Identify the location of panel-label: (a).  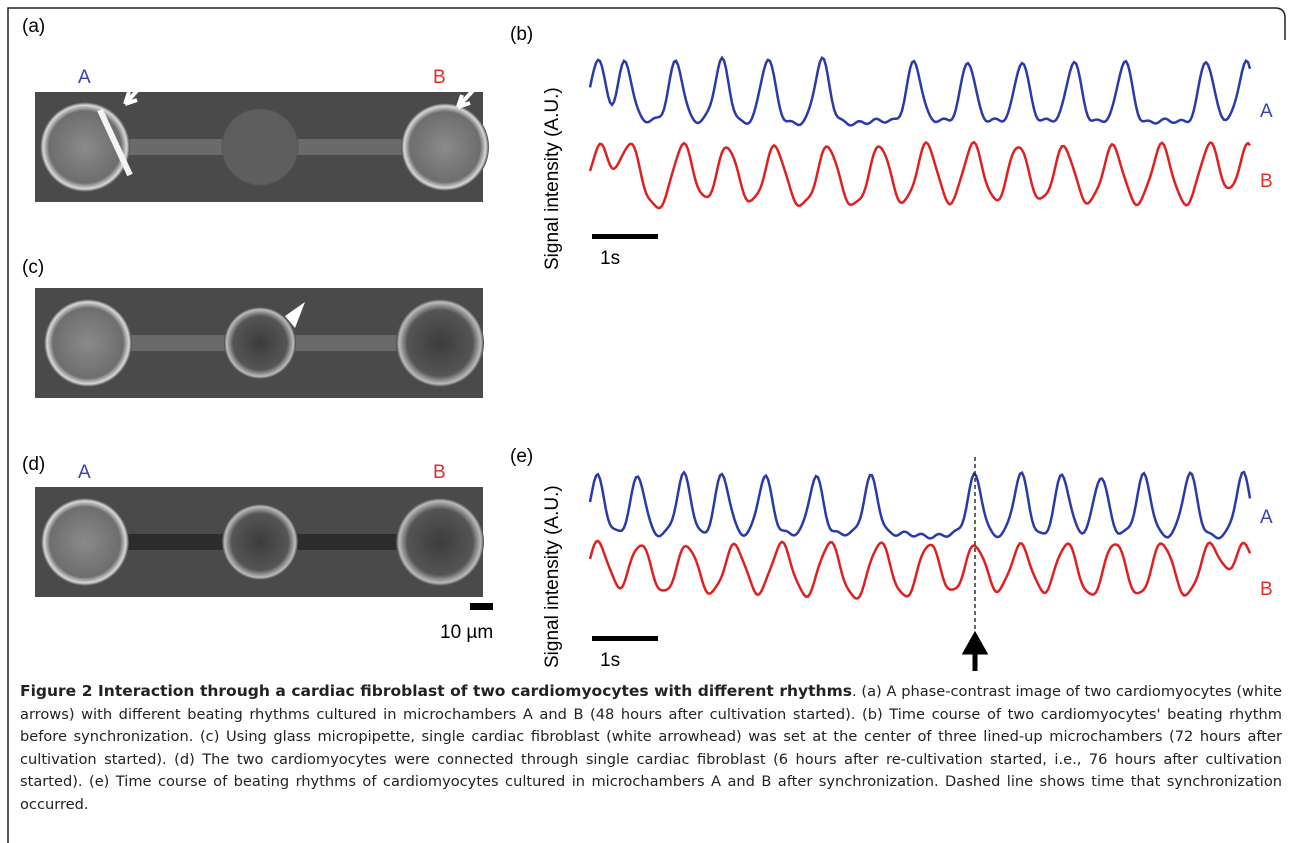
(33, 26).